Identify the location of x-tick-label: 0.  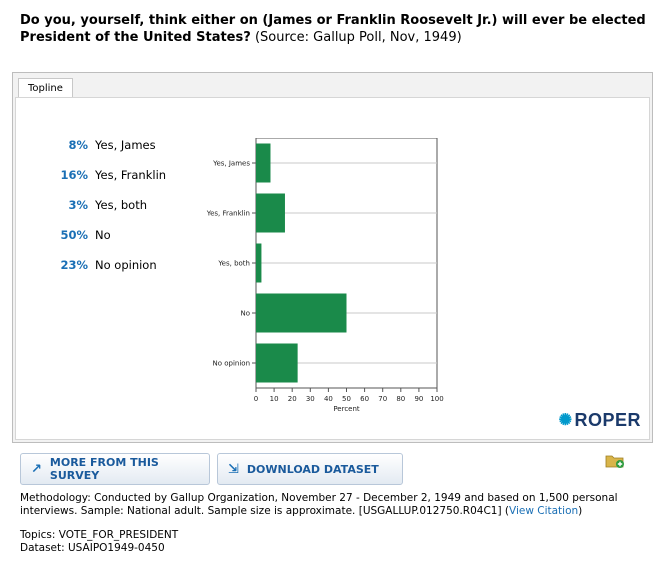
(256, 399).